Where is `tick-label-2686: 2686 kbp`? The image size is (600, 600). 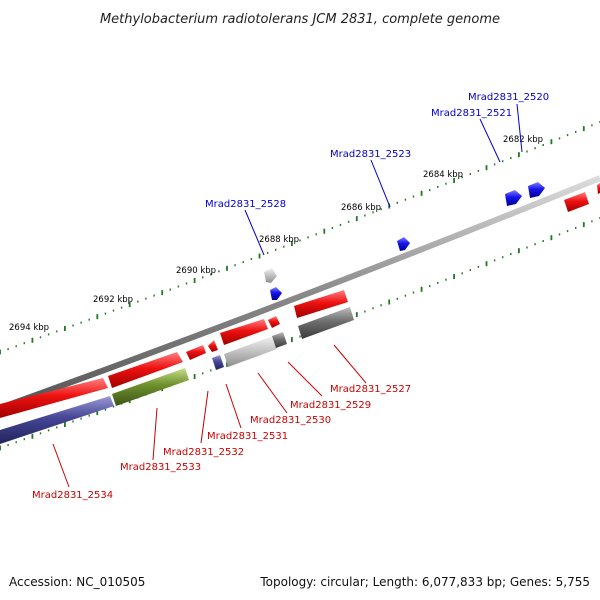 tick-label-2686: 2686 kbp is located at coordinates (361, 208).